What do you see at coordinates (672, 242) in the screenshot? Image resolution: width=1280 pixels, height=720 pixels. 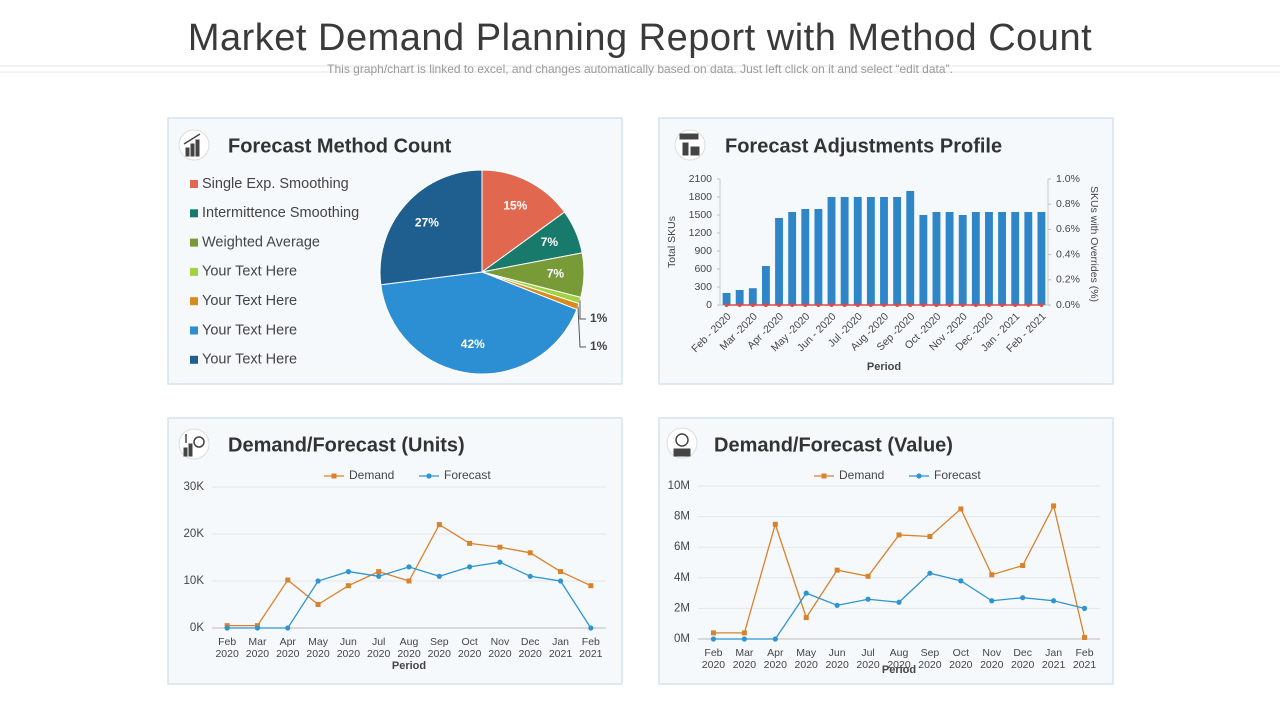 I see `y-axis-label: Total SKUs` at bounding box center [672, 242].